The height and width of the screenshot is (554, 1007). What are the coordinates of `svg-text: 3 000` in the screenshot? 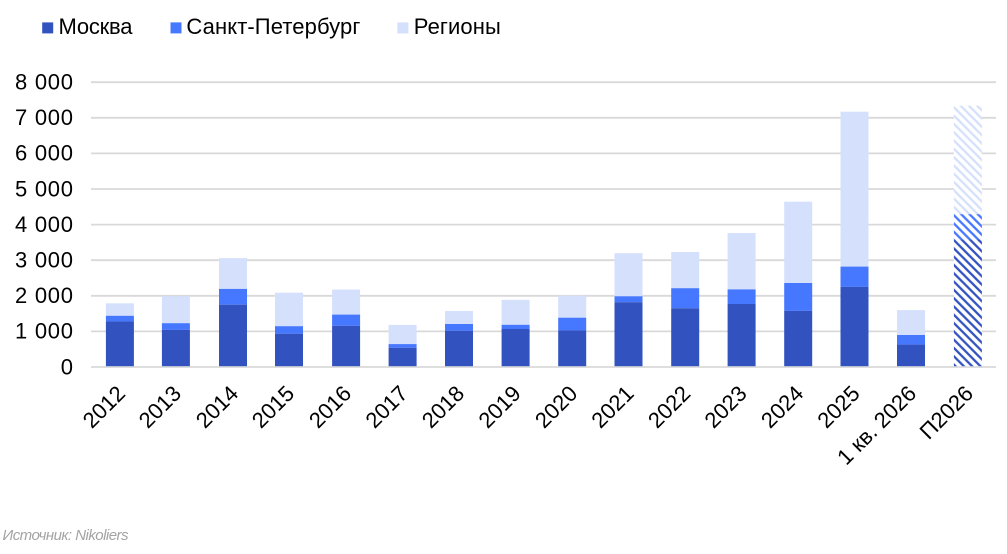 It's located at (44, 260).